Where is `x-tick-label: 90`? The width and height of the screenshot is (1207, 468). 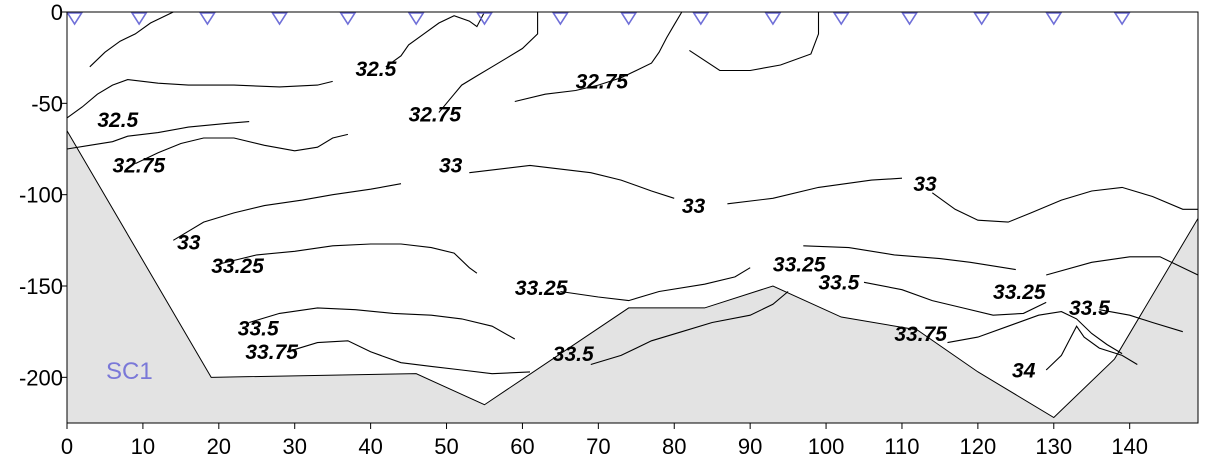
x-tick-label: 90 is located at coordinates (750, 446).